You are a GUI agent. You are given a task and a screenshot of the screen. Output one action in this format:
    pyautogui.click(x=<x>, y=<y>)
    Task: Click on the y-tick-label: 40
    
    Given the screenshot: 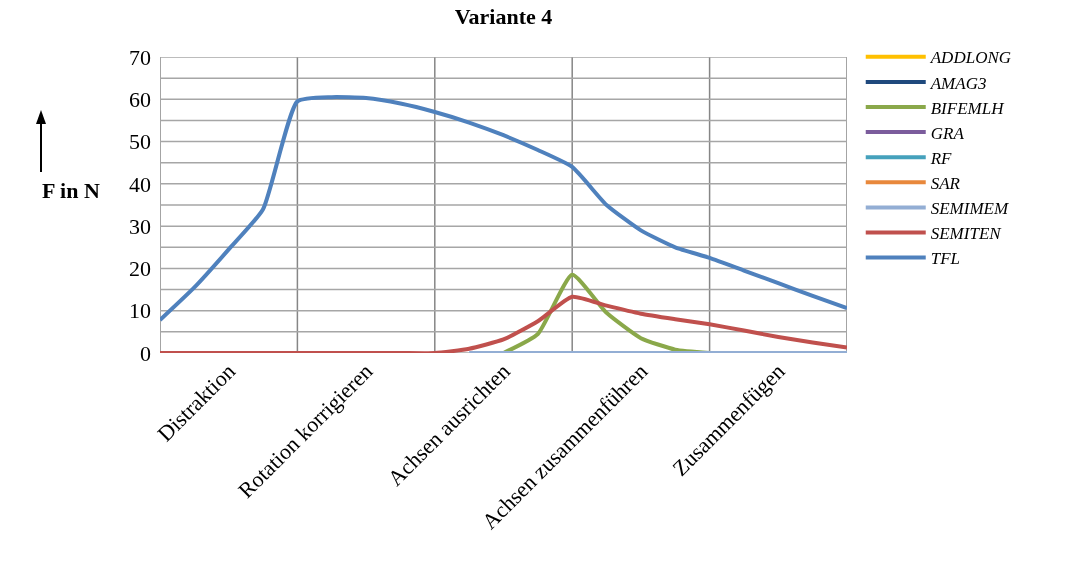 What is the action you would take?
    pyautogui.click(x=140, y=184)
    